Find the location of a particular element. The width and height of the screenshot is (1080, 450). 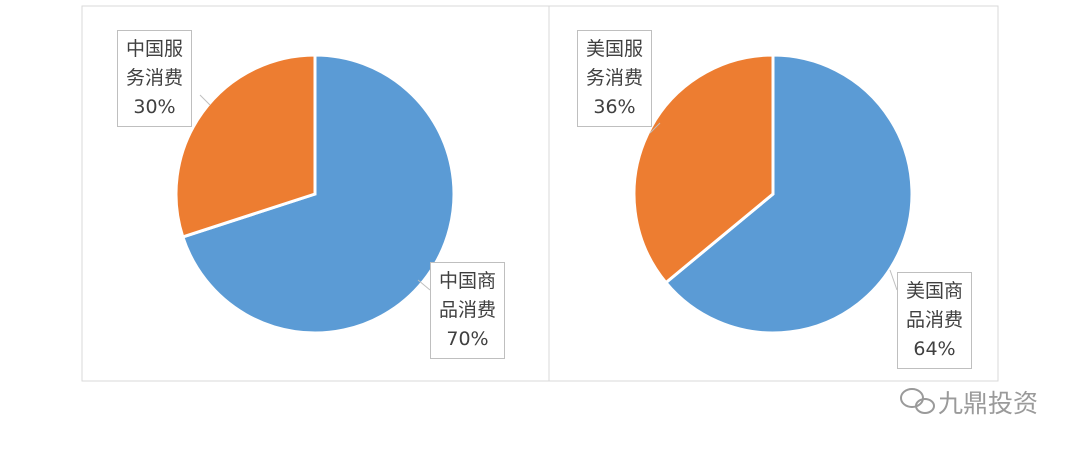

label-value: 70% is located at coordinates (467, 339).